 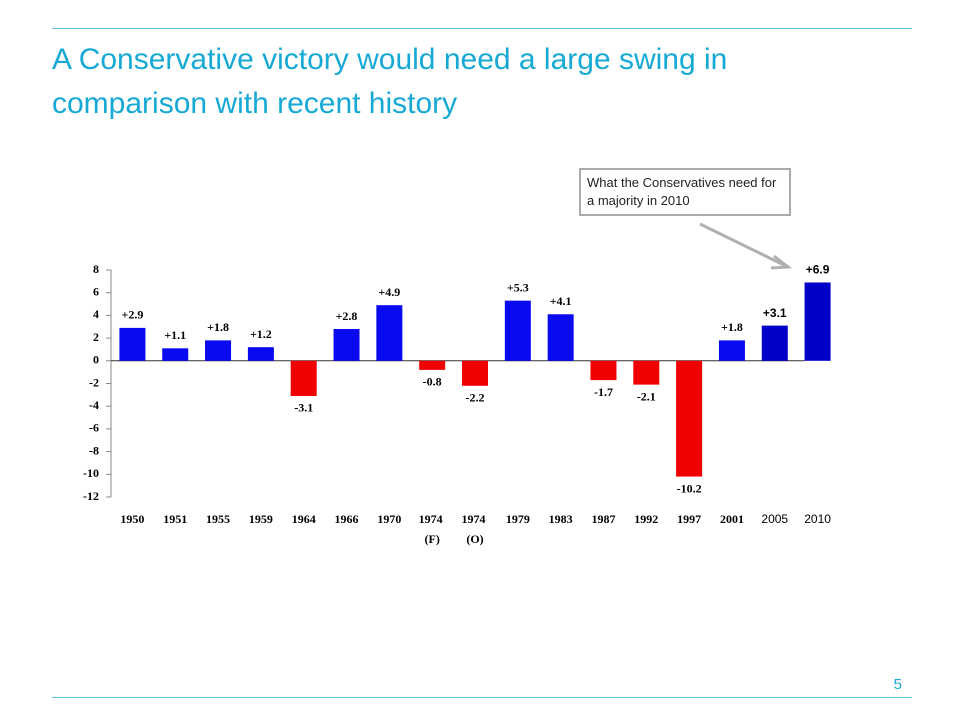 I want to click on y-tick-label: -8, so click(x=94, y=450).